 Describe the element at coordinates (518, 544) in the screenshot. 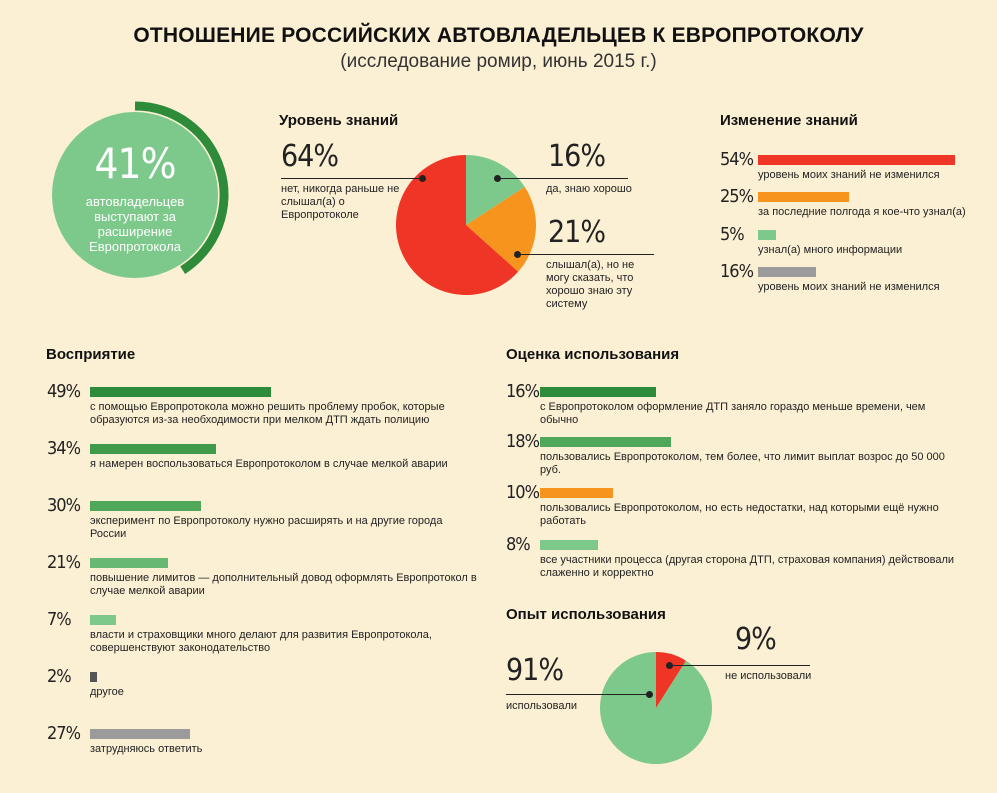

I see `rating-value-3: 8%` at that location.